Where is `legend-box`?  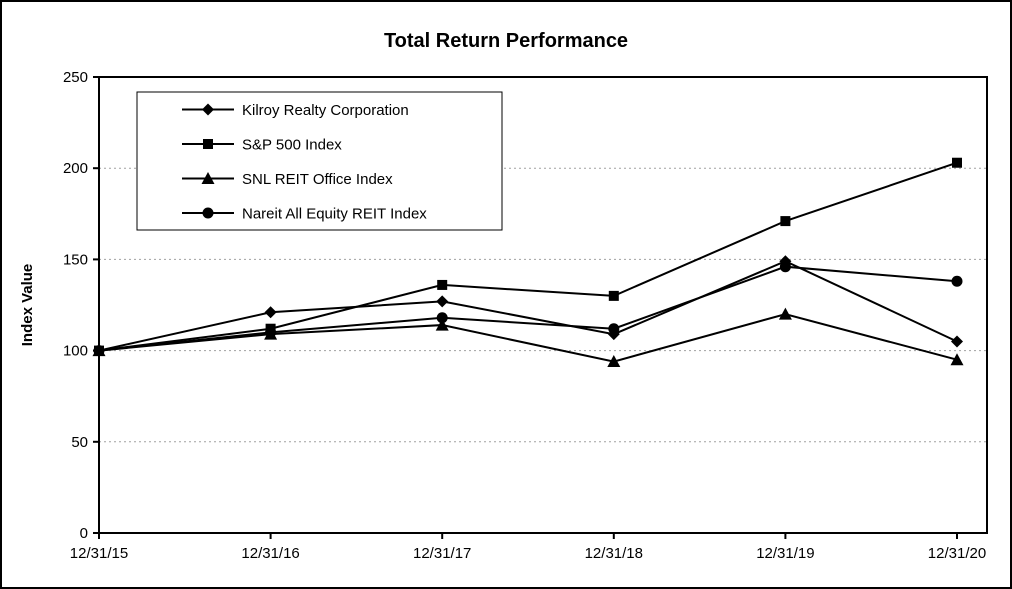 legend-box is located at coordinates (319, 161).